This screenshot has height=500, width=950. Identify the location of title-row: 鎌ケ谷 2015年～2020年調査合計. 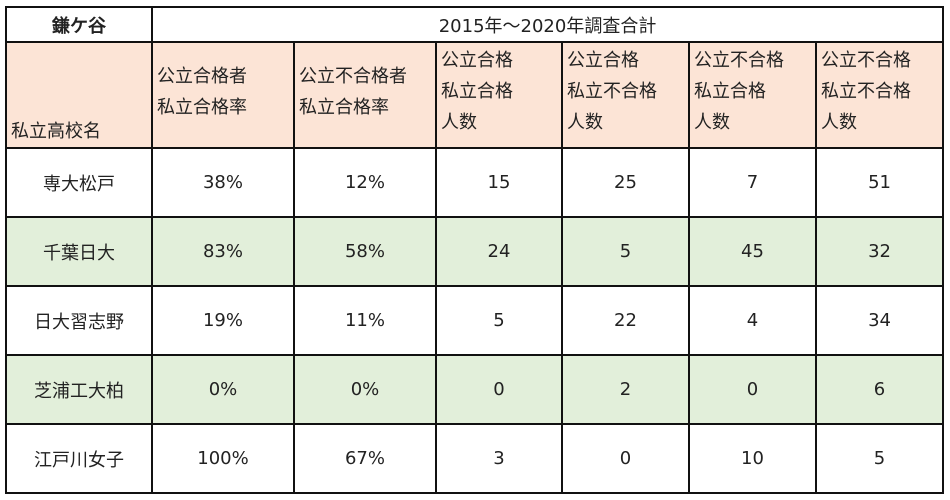
(475, 24).